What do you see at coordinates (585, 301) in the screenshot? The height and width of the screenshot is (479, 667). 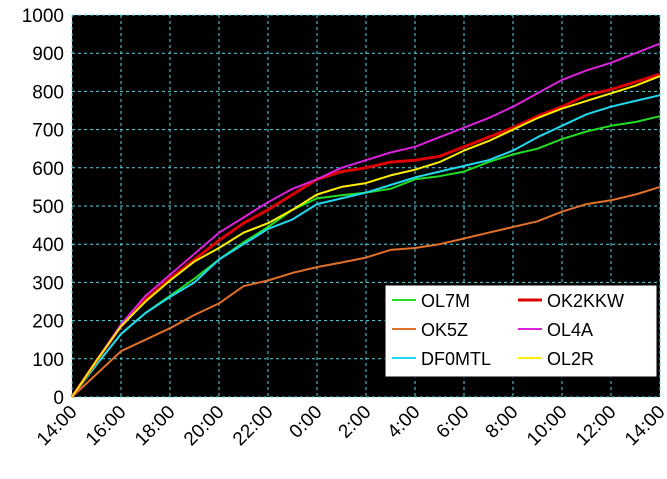 I see `legend-label-ok2kkw: OK2KKW` at bounding box center [585, 301].